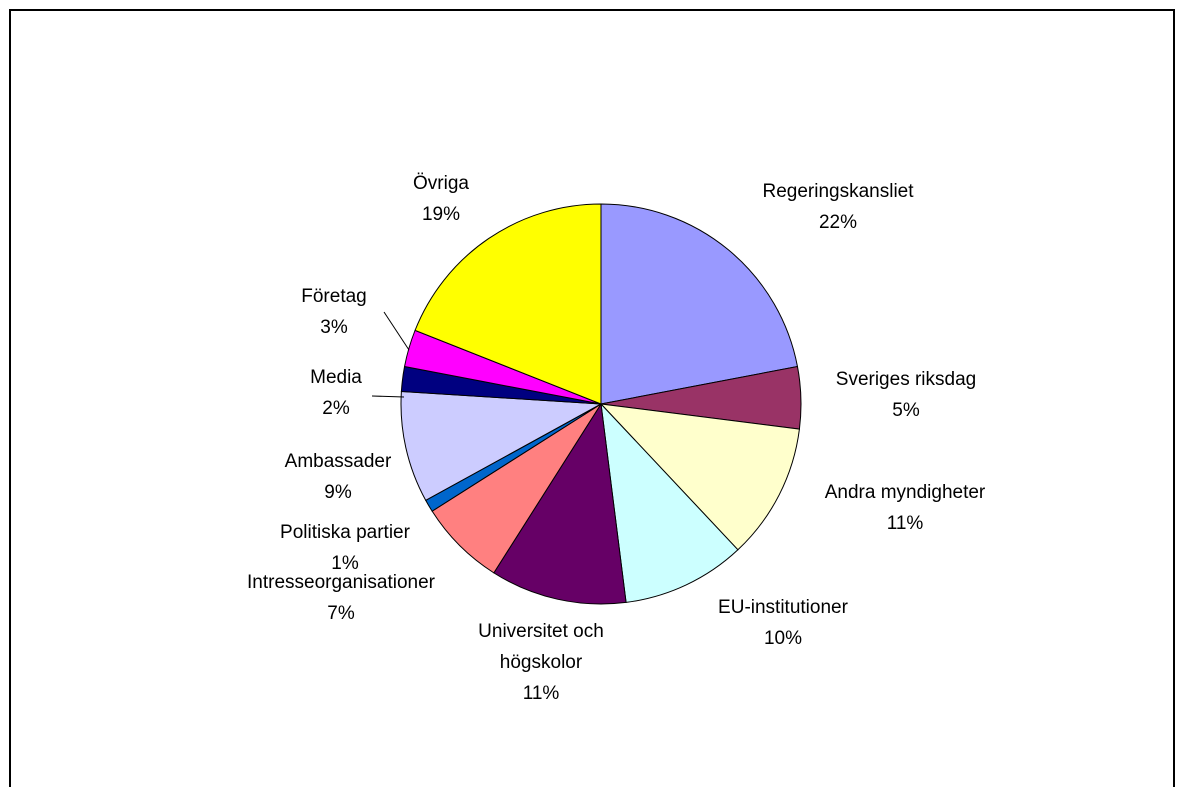 The image size is (1184, 787). Describe the element at coordinates (441, 214) in the screenshot. I see `value-label: 19%` at that location.